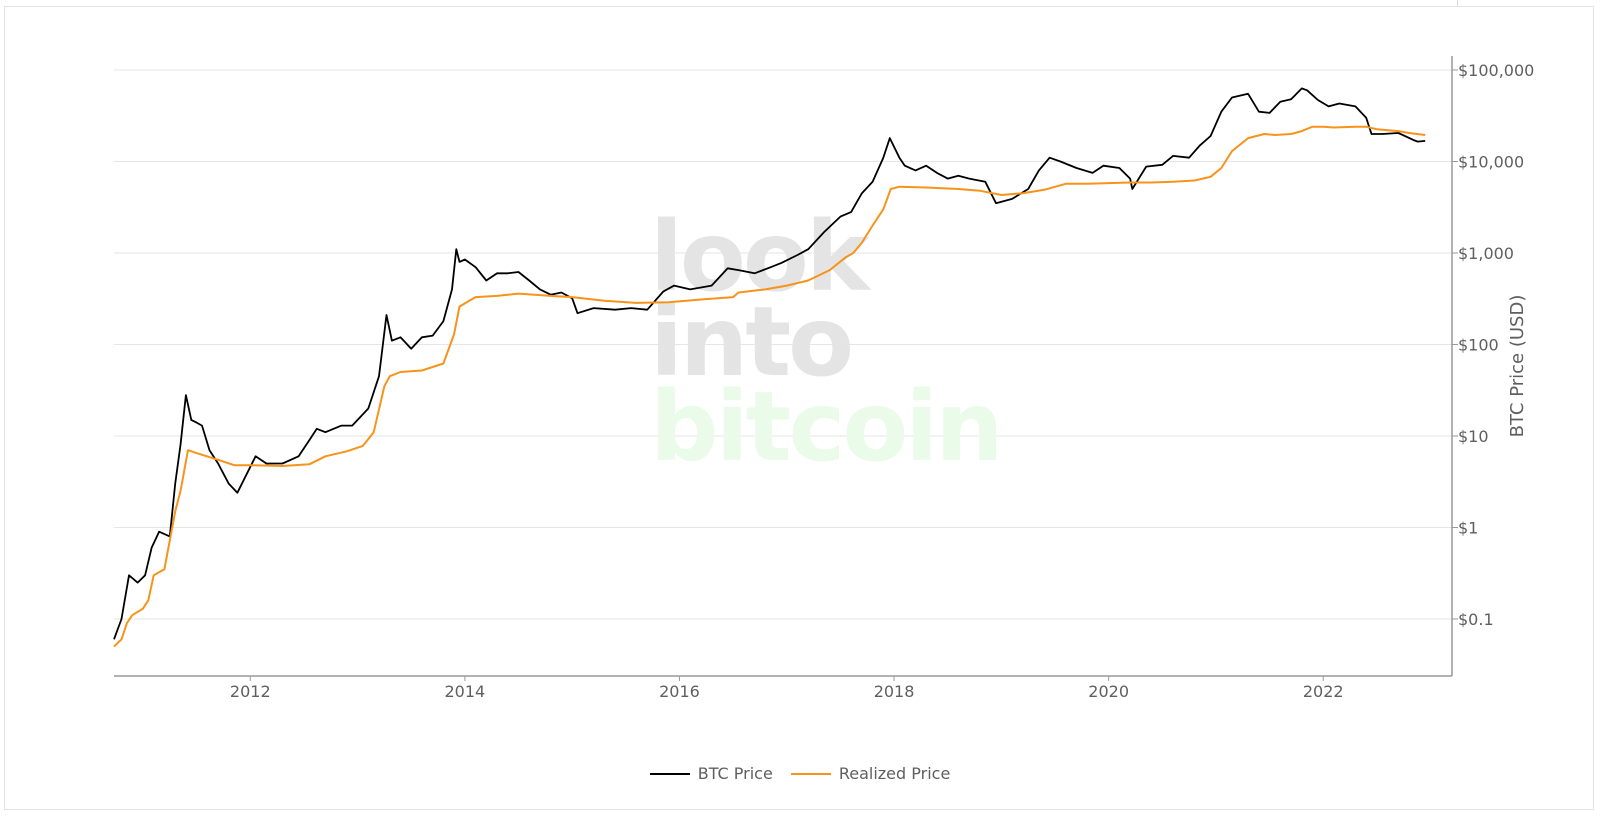 The height and width of the screenshot is (816, 1600). Describe the element at coordinates (894, 691) in the screenshot. I see `x-tick-label: 2018` at that location.